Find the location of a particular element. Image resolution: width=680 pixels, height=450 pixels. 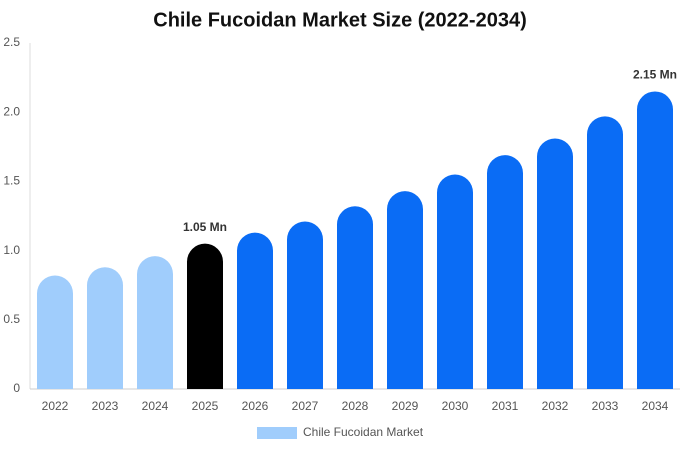

x-tick-label: 2024 is located at coordinates (155, 406).